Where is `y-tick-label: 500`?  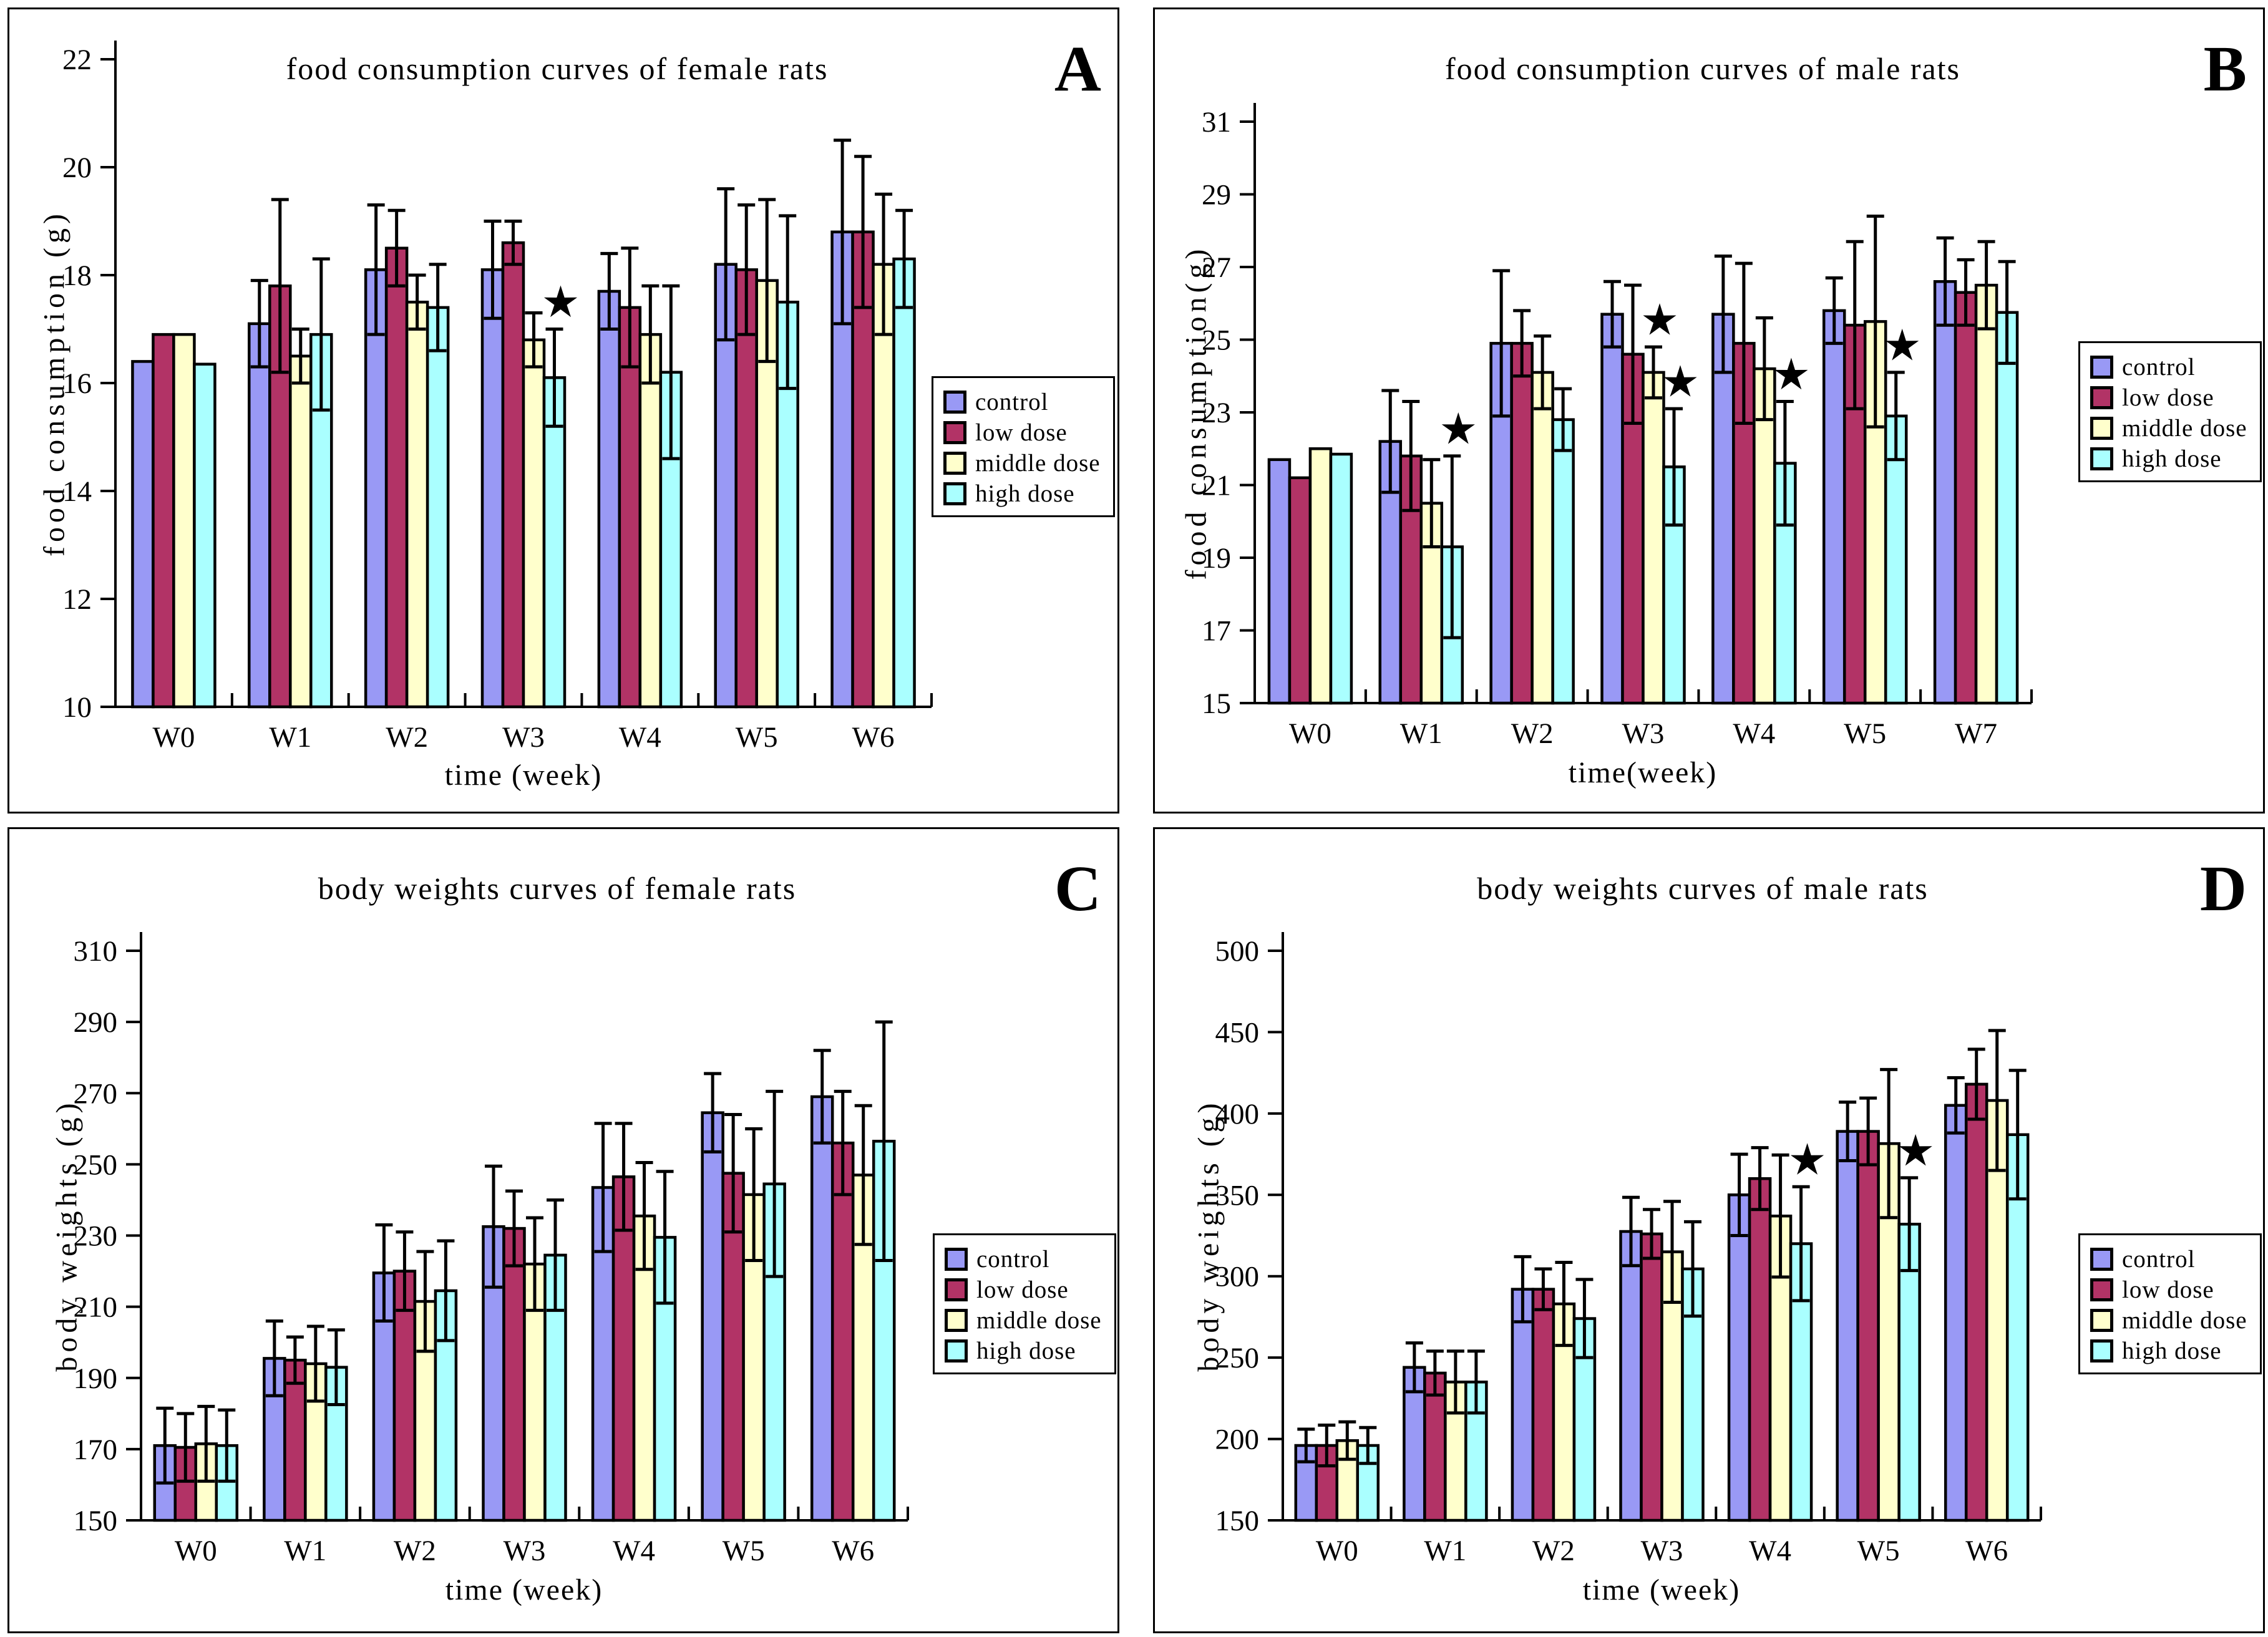
y-tick-label: 500 is located at coordinates (1237, 952).